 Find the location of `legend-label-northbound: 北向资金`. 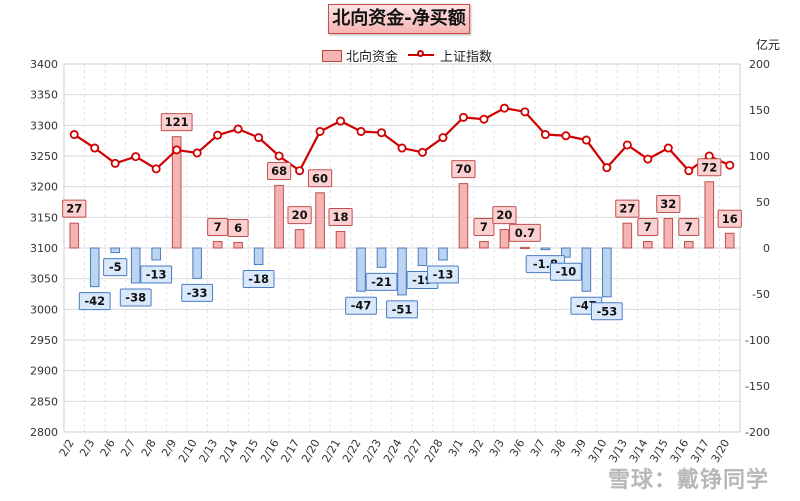

legend-label-northbound: 北向资金 is located at coordinates (372, 57).